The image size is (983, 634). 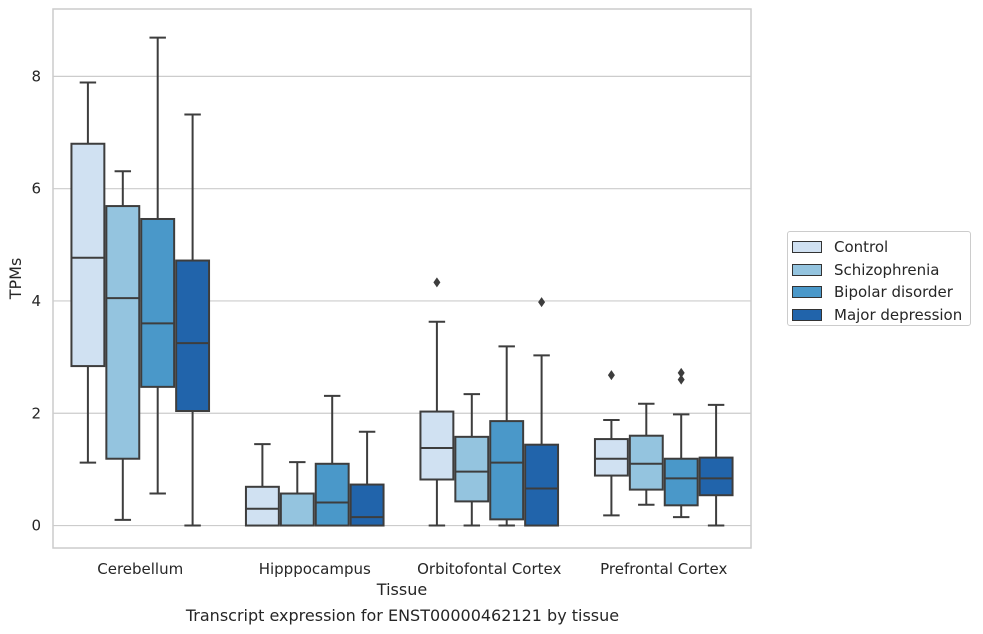 I want to click on x-tick-label: Cerebellum, so click(x=140, y=569).